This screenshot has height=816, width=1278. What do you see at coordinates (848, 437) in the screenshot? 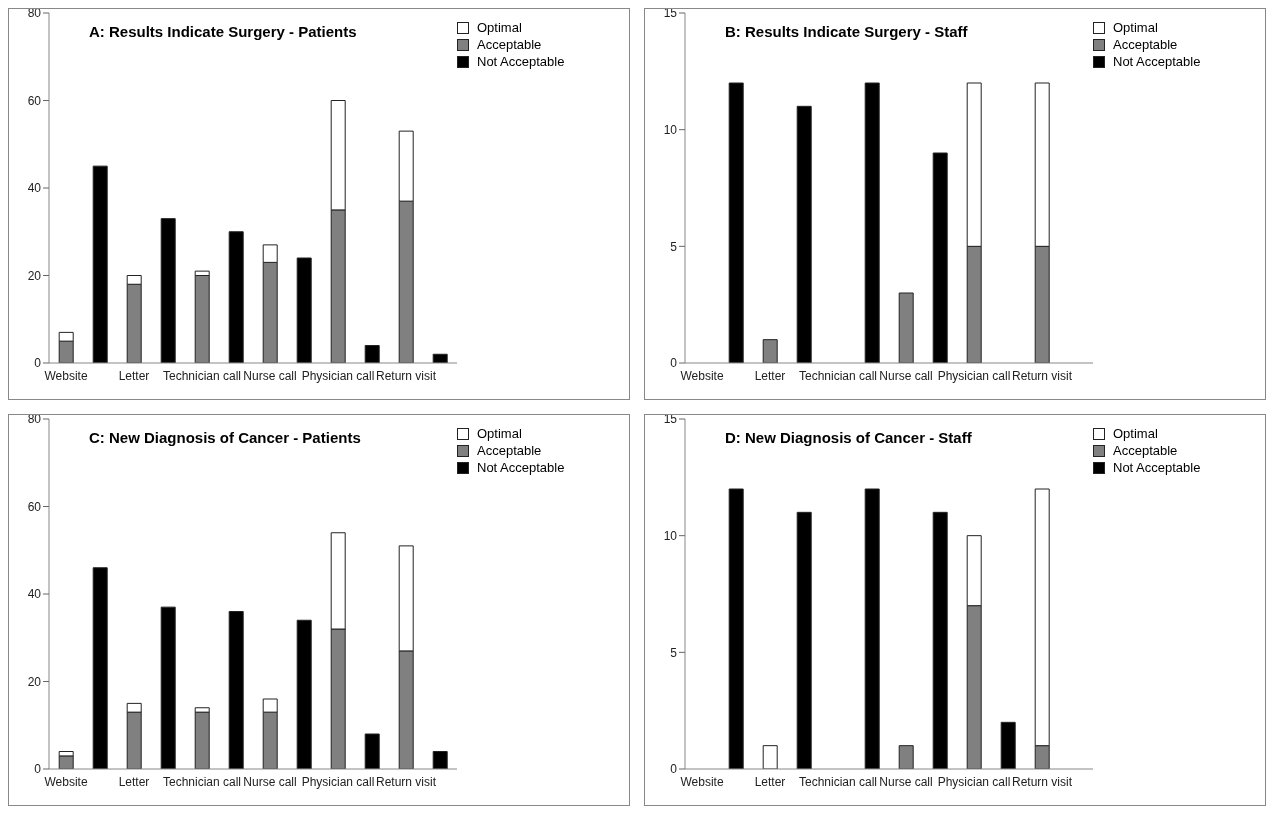
I see `text: D: New Diagnosis of Cancer - Staff` at bounding box center [848, 437].